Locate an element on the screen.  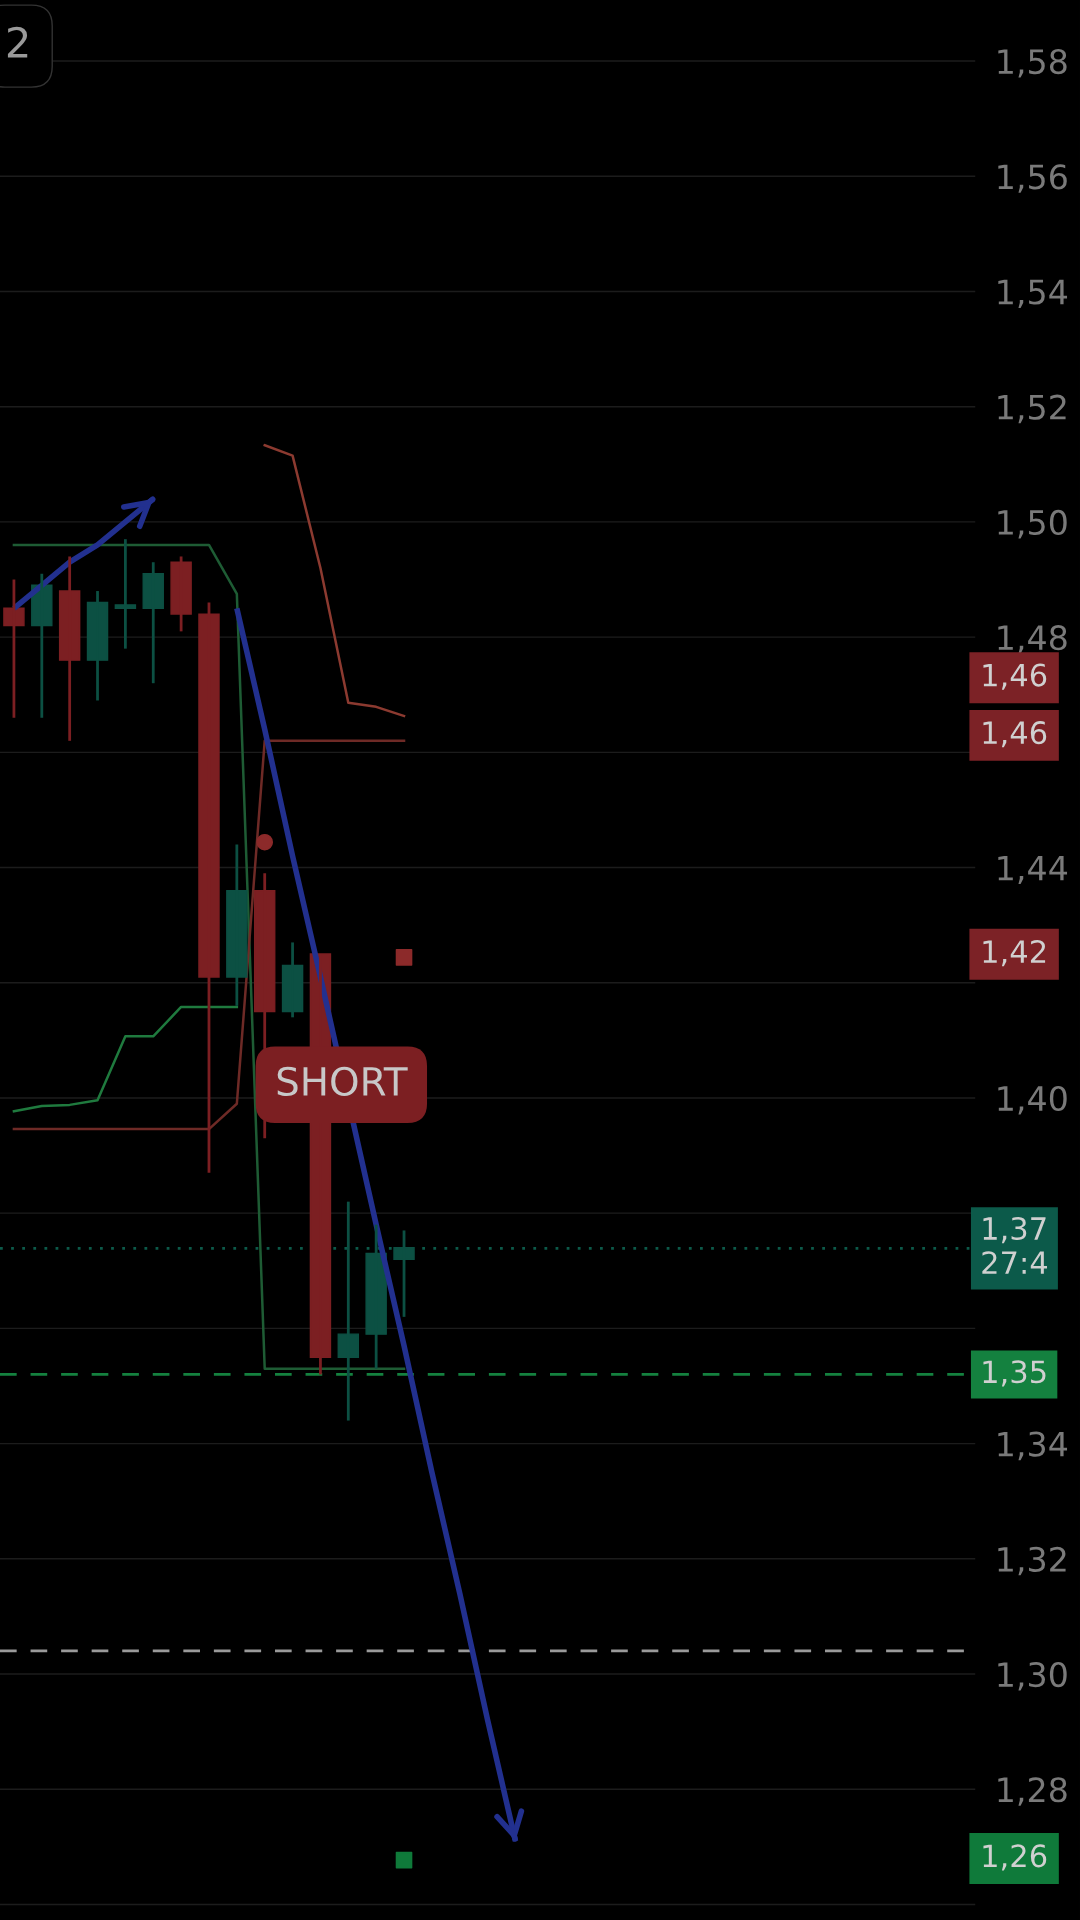
ref-line-label: 1,35 is located at coordinates (1014, 1373).